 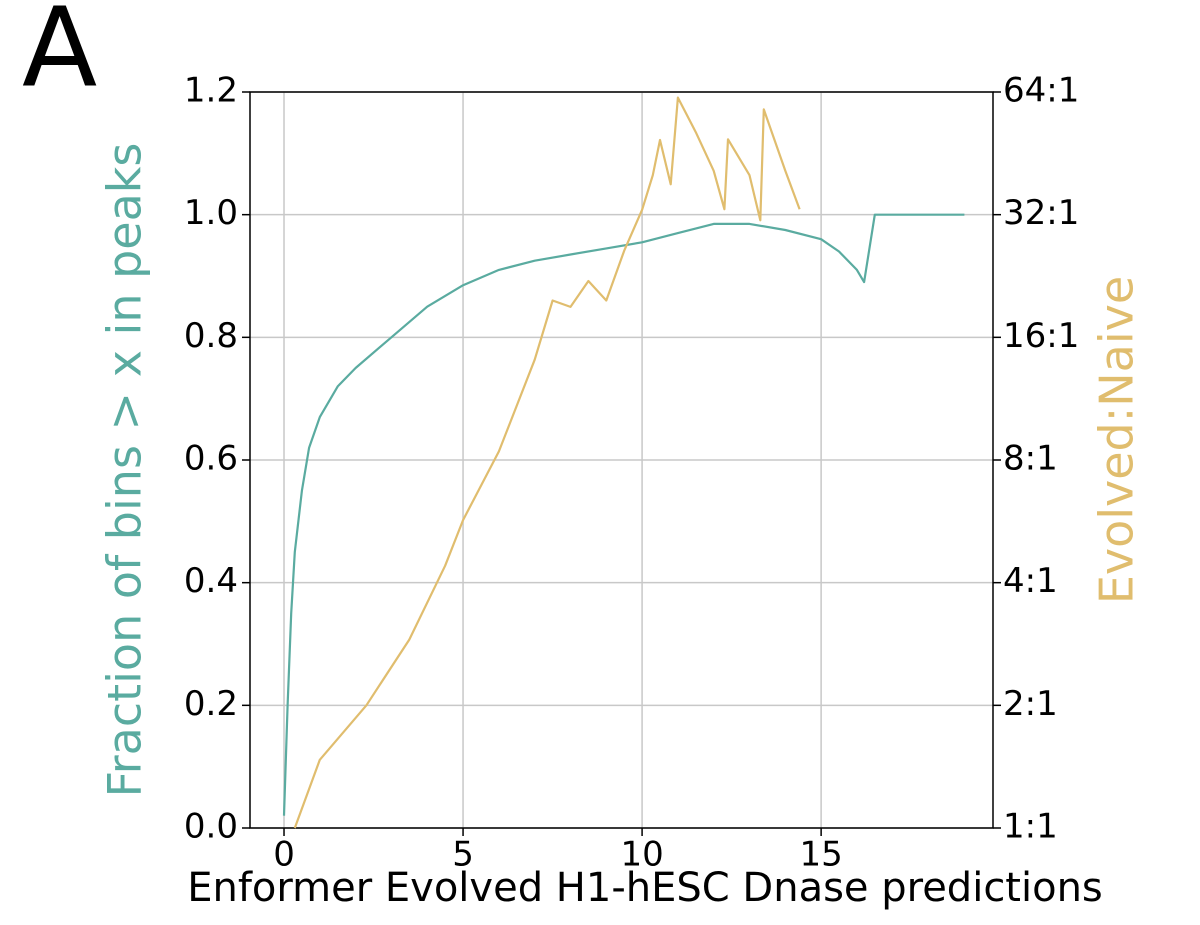 What do you see at coordinates (1041, 213) in the screenshot?
I see `y2-tick-label: 32:1` at bounding box center [1041, 213].